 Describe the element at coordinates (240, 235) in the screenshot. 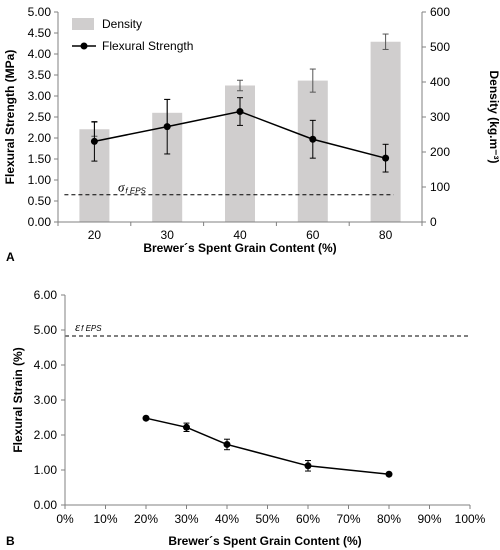

I see `panel-a-x-tick-label: 40` at that location.